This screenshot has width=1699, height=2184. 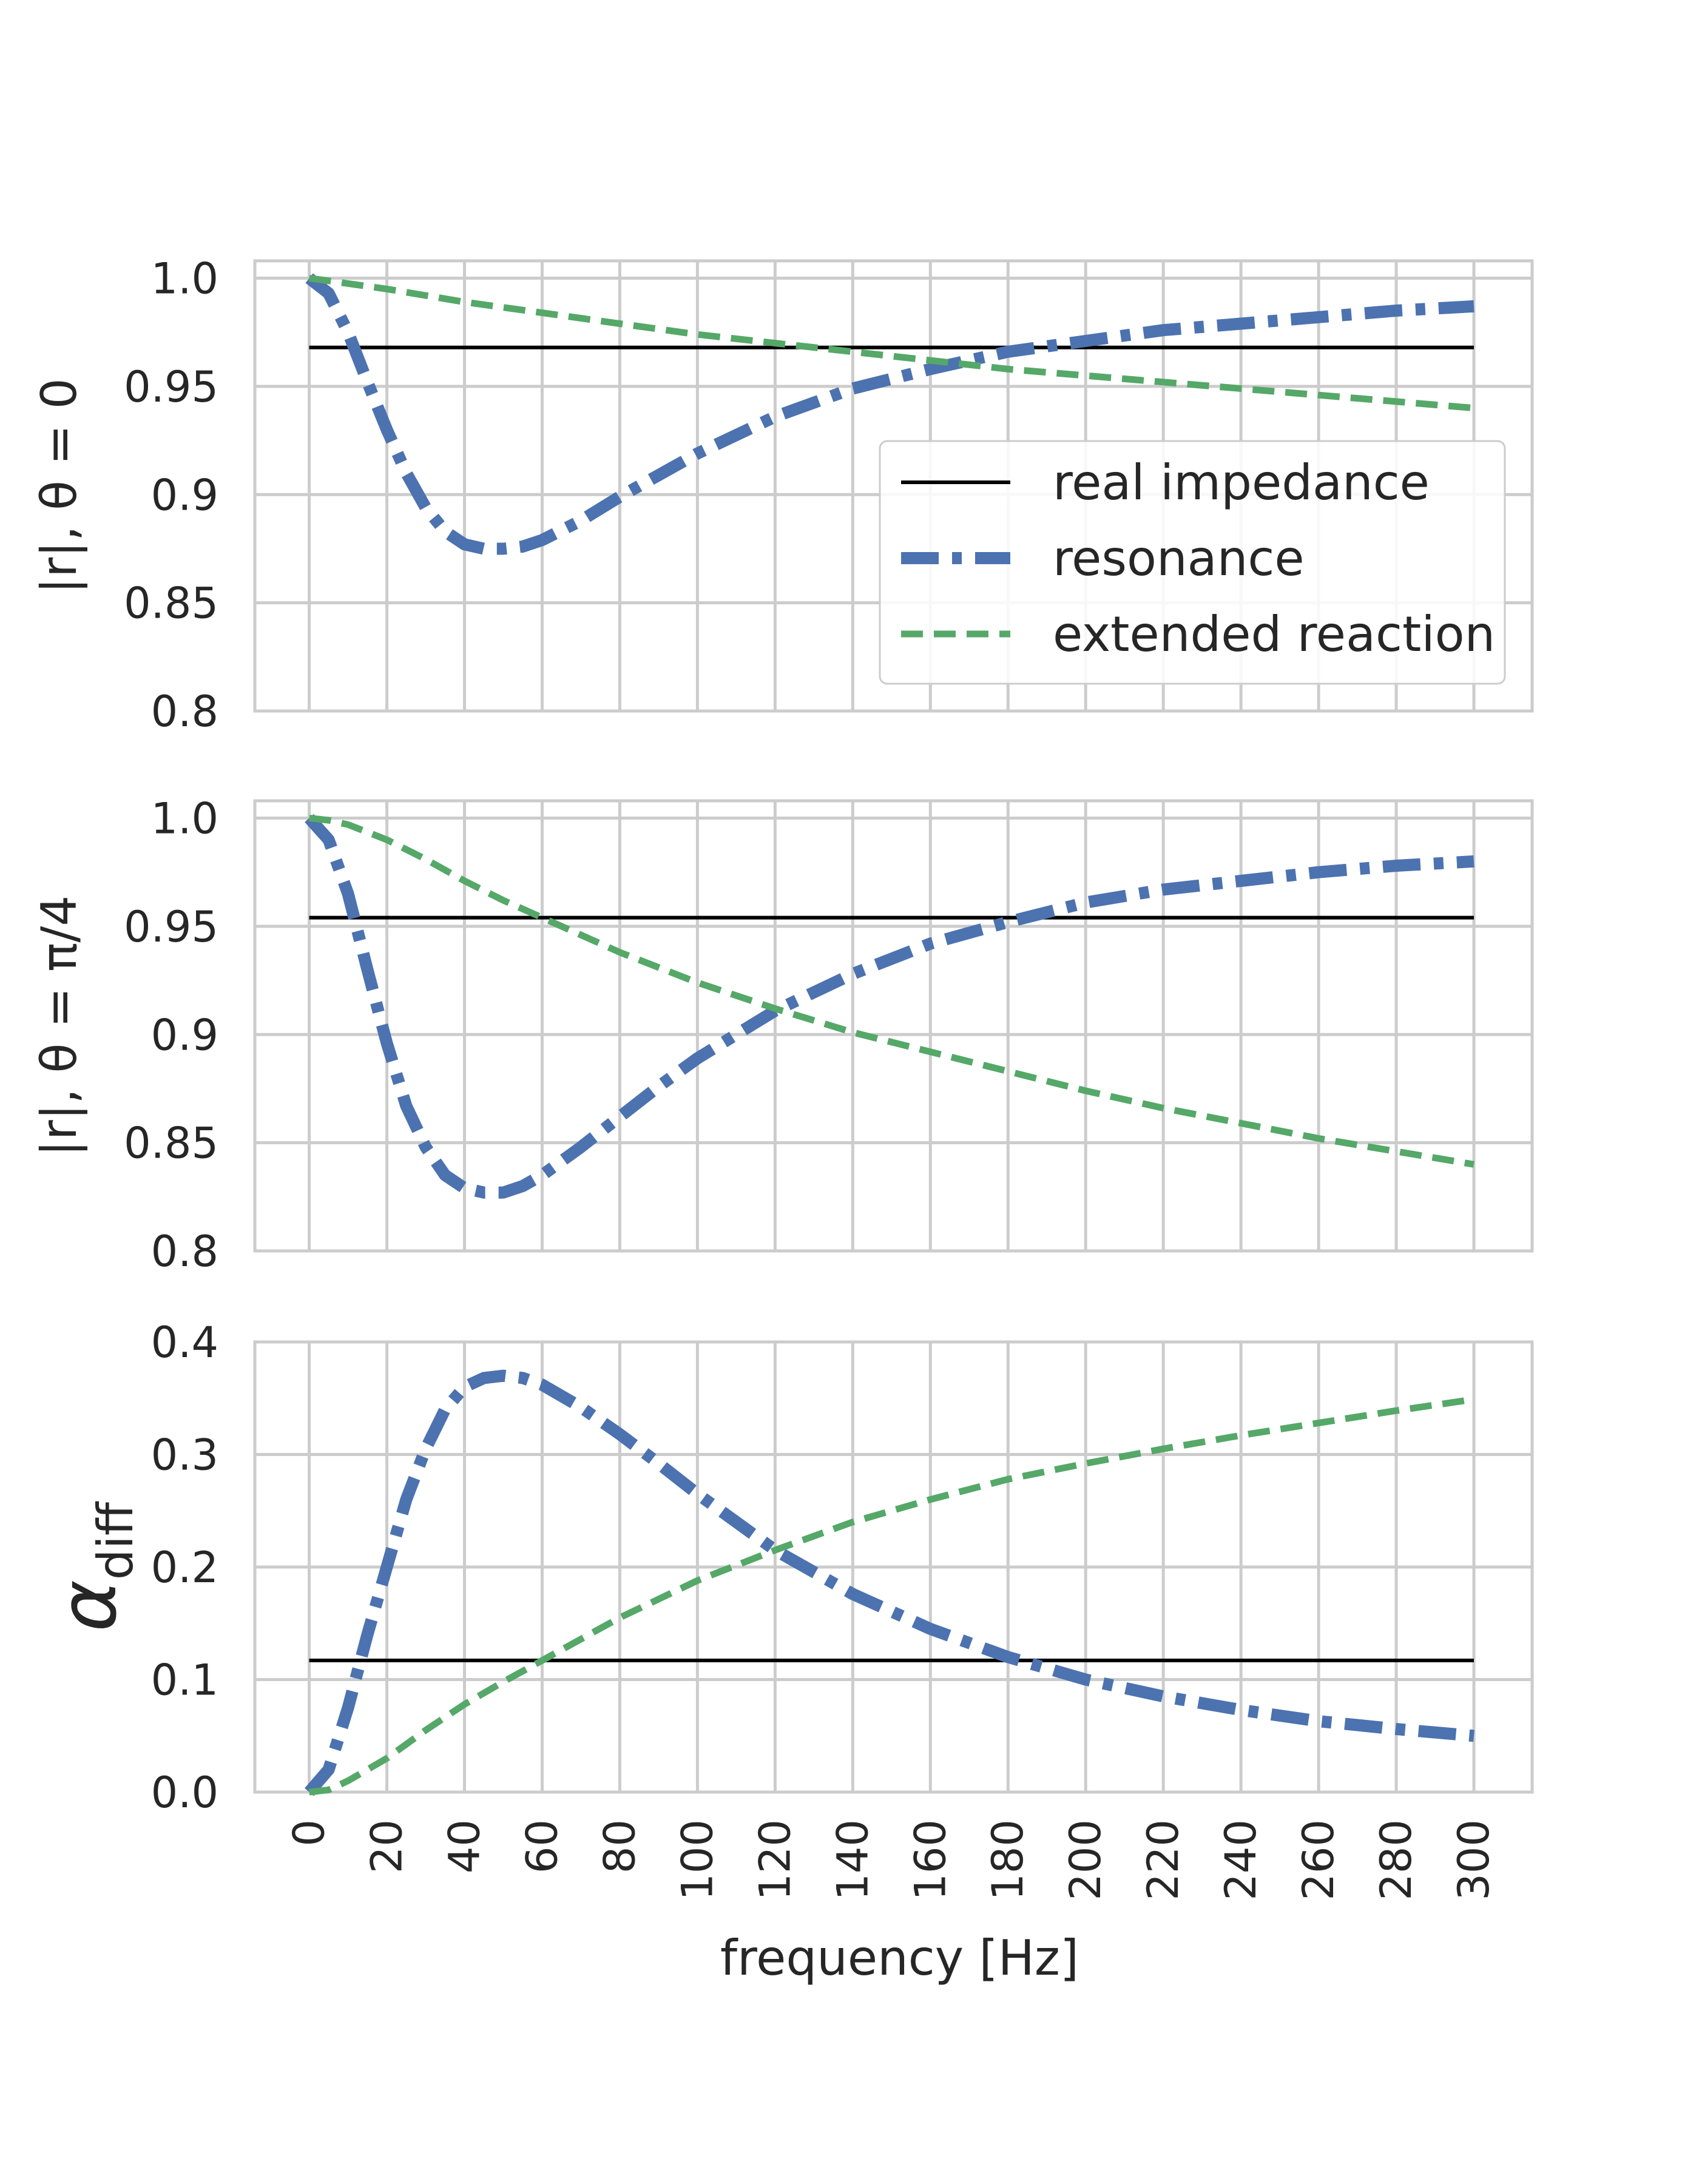 I want to click on x-tick-label: 100, so click(x=697, y=1860).